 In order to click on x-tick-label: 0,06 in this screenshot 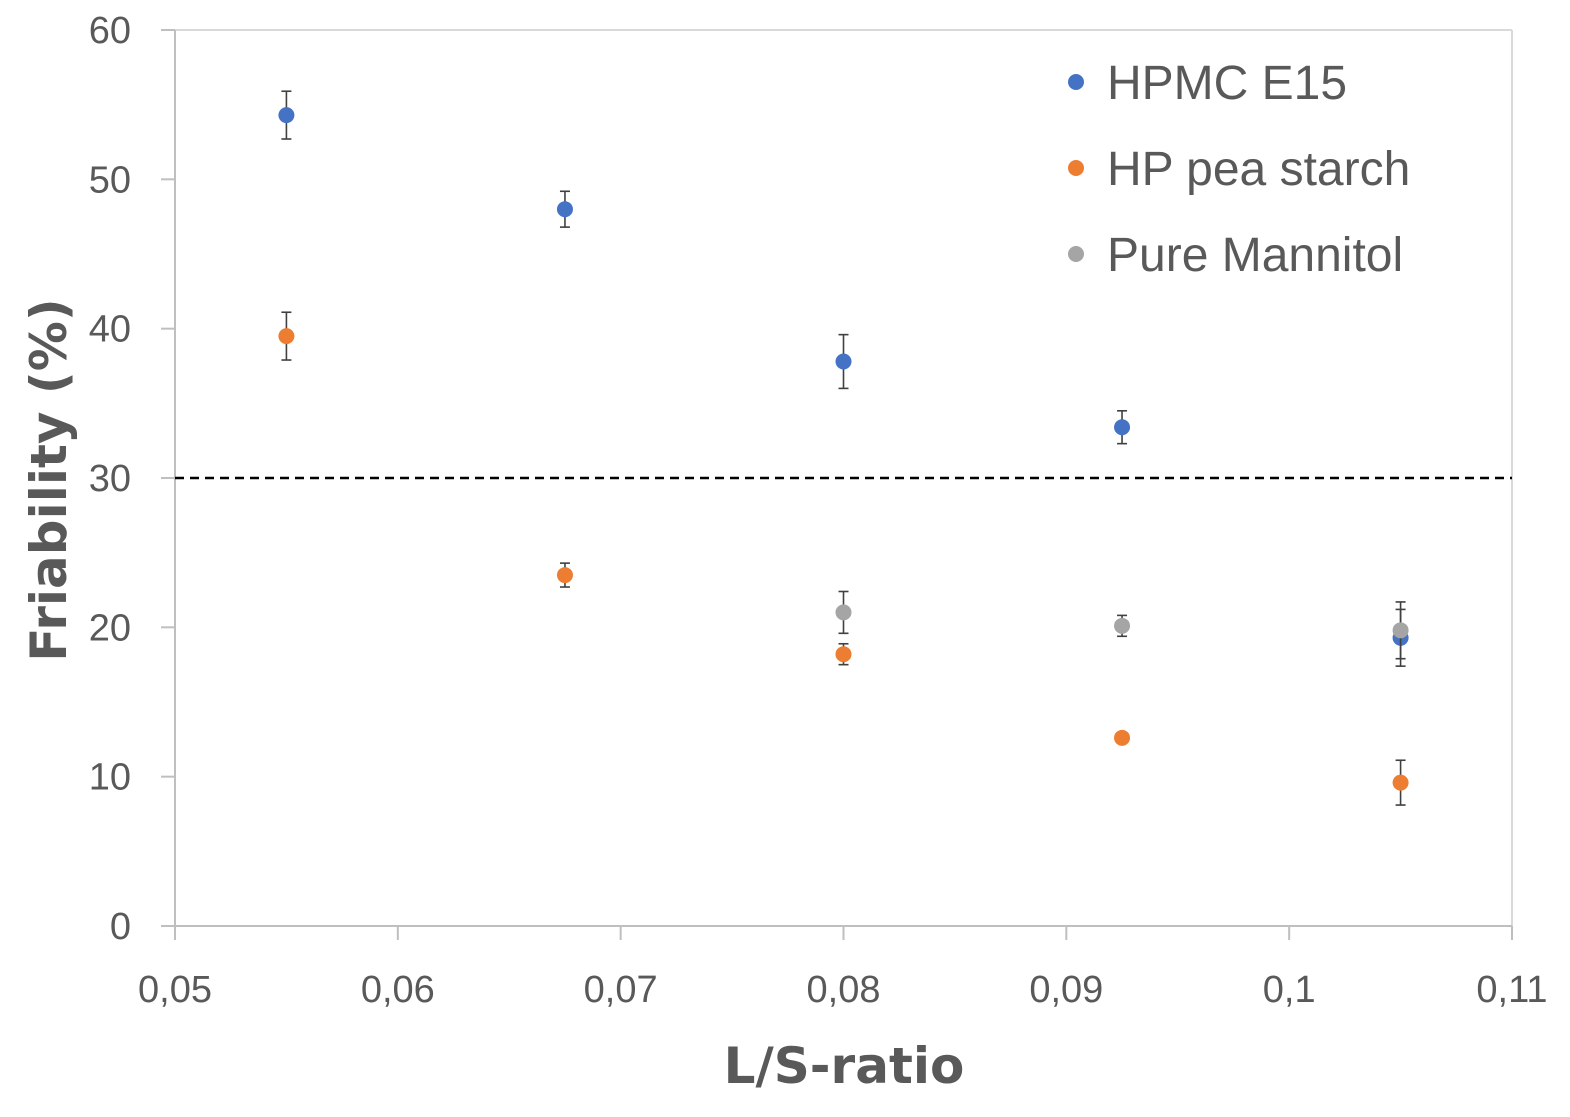, I will do `click(398, 990)`.